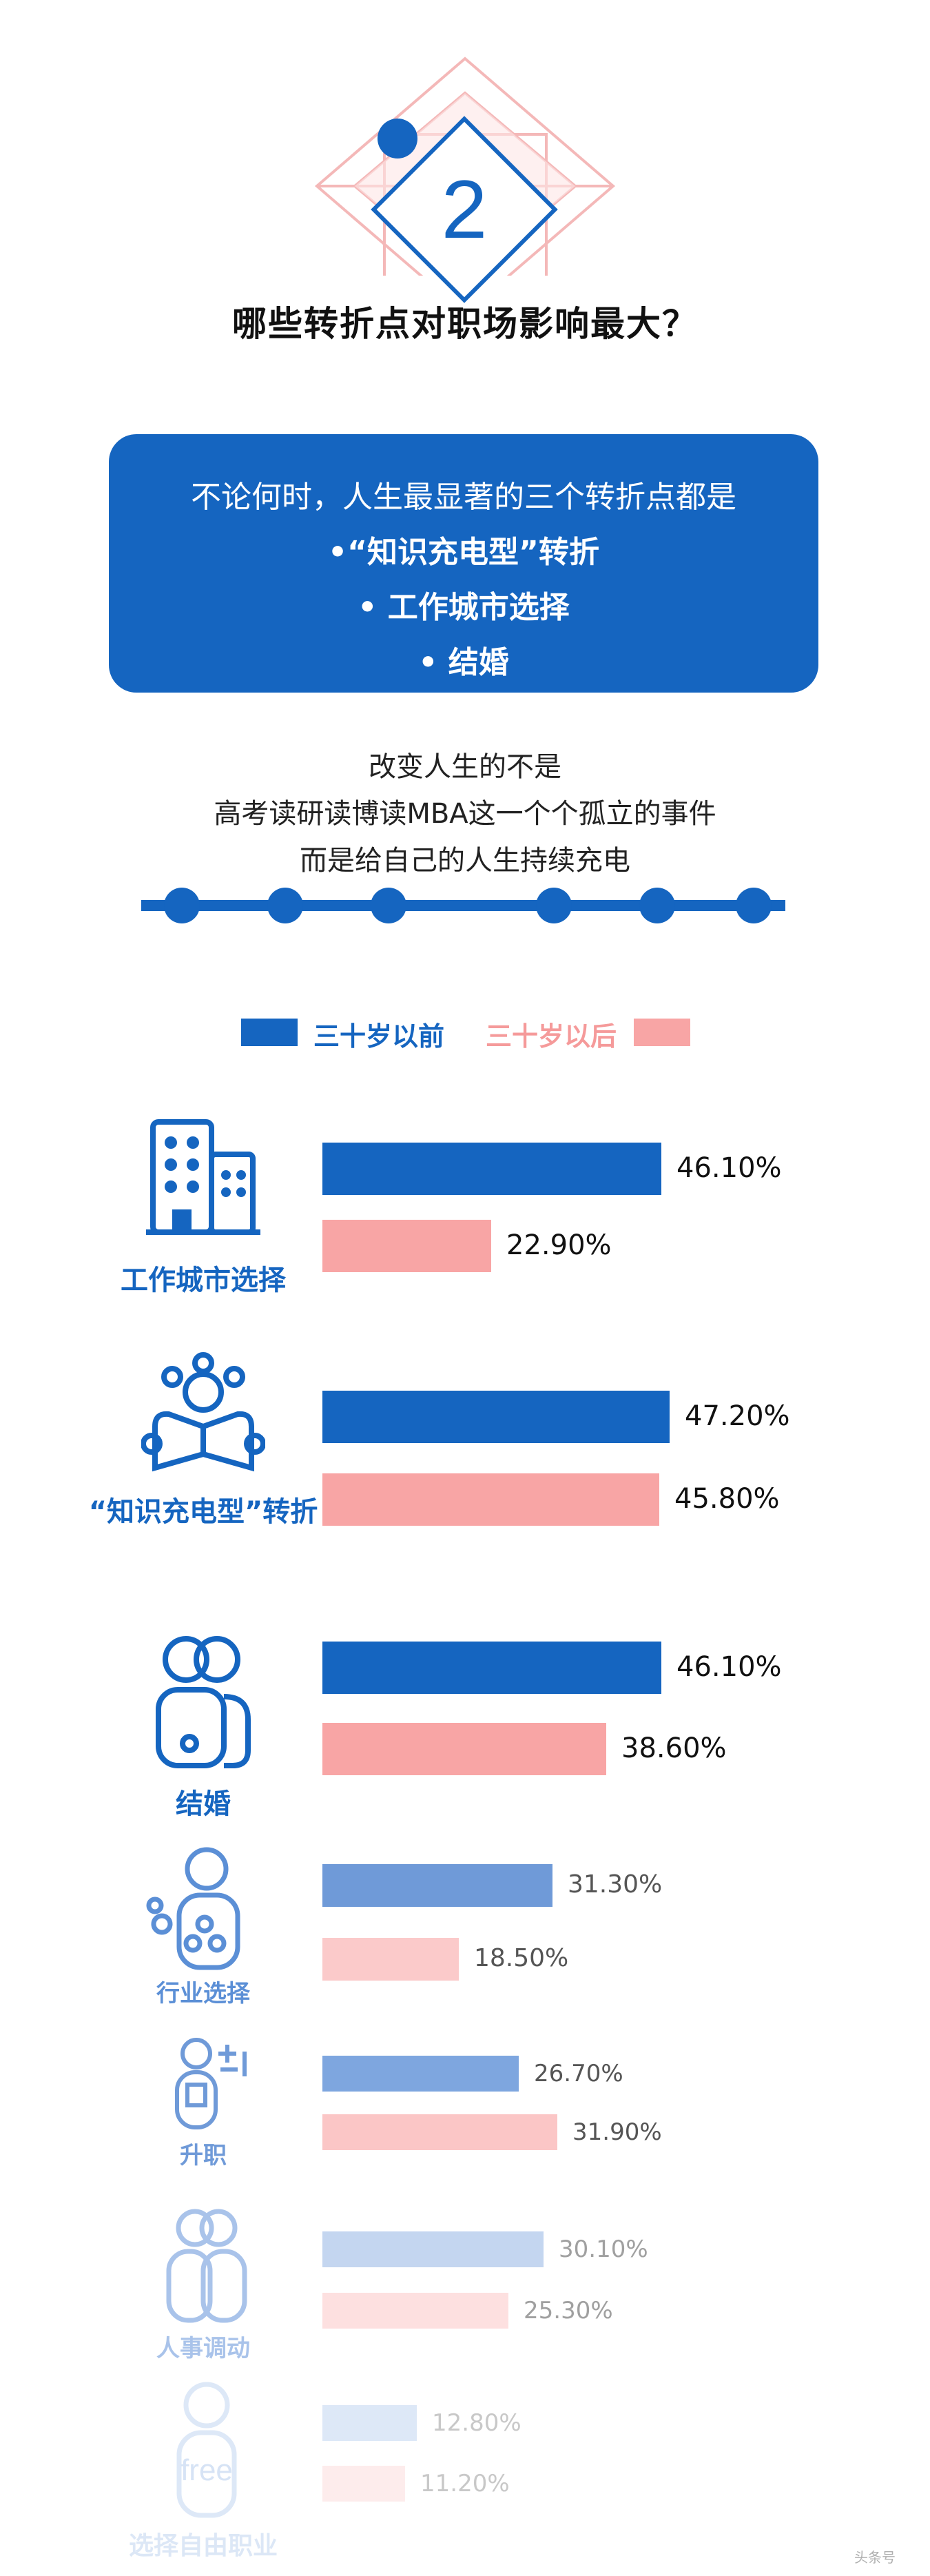  I want to click on chart-row: 人事调动, so click(465, 2285).